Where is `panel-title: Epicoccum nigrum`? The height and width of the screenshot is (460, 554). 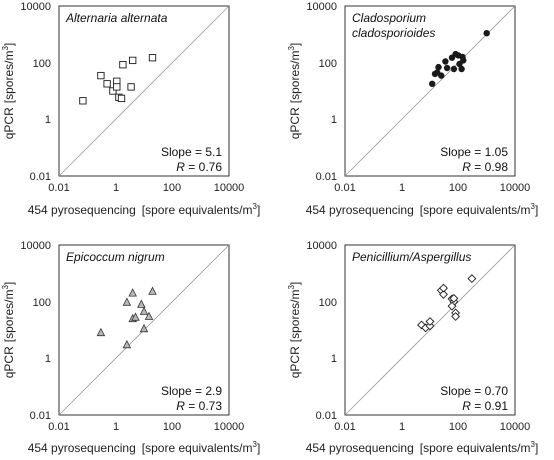
panel-title: Epicoccum nigrum is located at coordinates (115, 257).